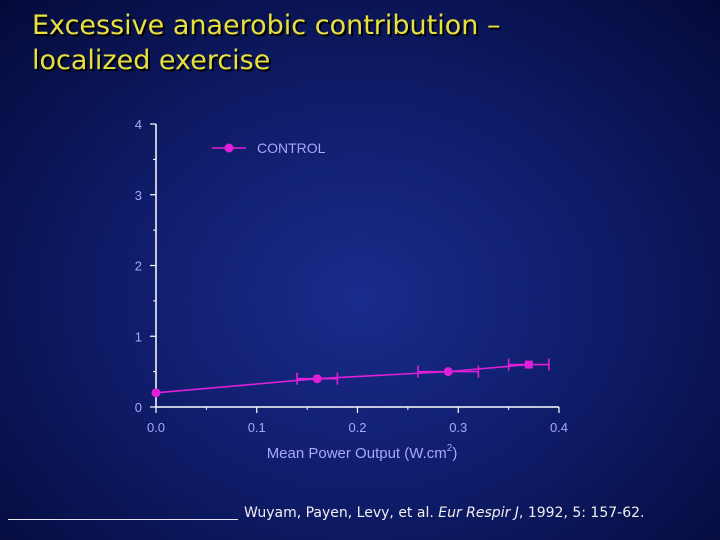 The height and width of the screenshot is (540, 720). I want to click on citation-details: , 1992, 5: 157-62., so click(581, 513).